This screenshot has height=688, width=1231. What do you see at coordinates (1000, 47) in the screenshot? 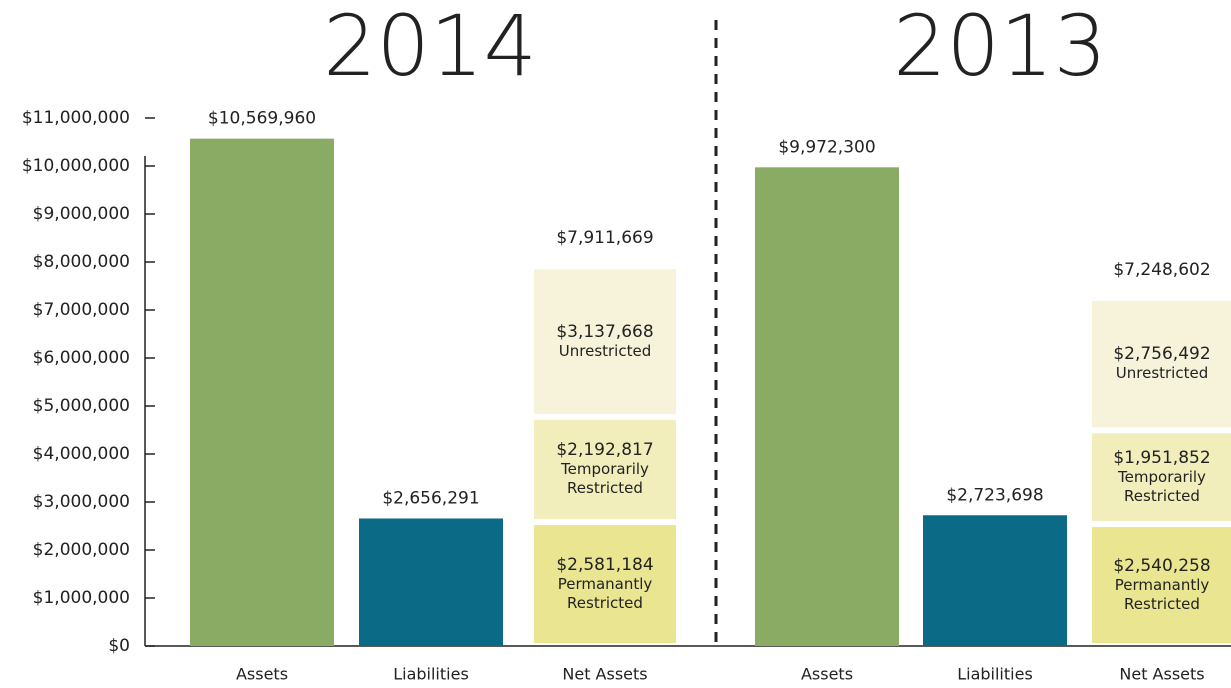
I see `panel-title: 2013` at bounding box center [1000, 47].